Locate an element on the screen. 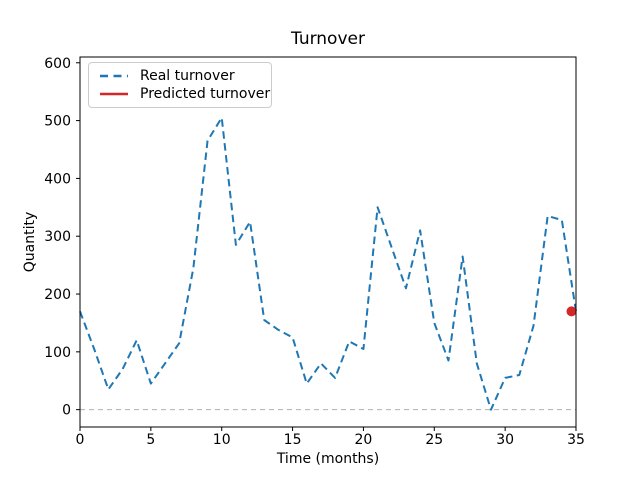 This screenshot has height=480, width=640. x-tick-label: 25 is located at coordinates (434, 440).